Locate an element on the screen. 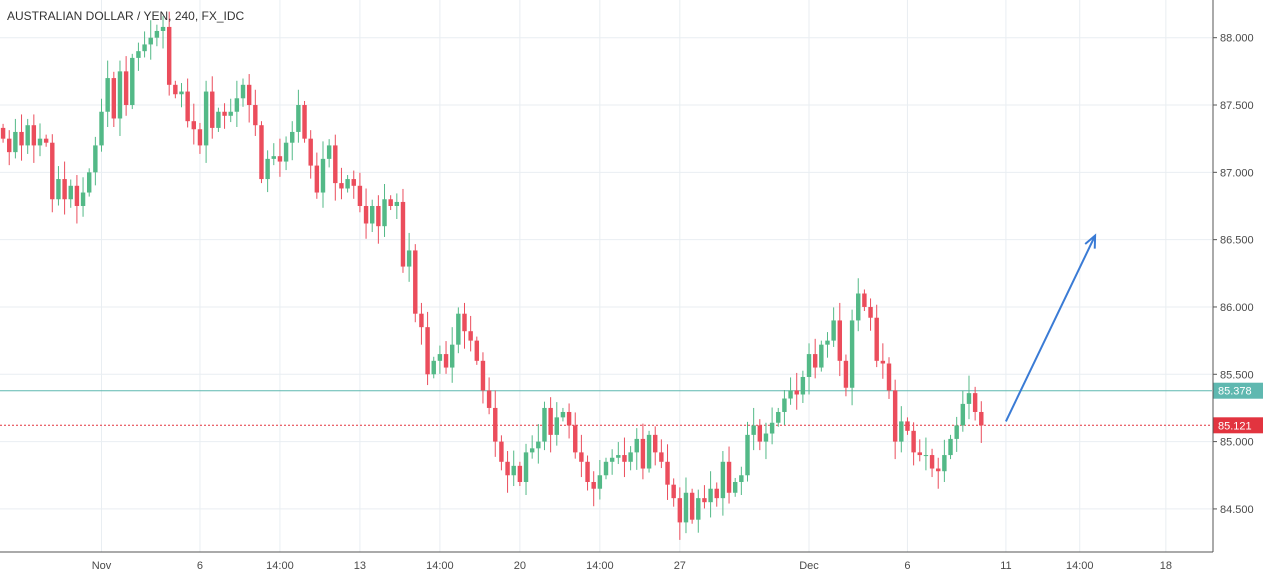  x-tick-label: 14:00 is located at coordinates (280, 566).